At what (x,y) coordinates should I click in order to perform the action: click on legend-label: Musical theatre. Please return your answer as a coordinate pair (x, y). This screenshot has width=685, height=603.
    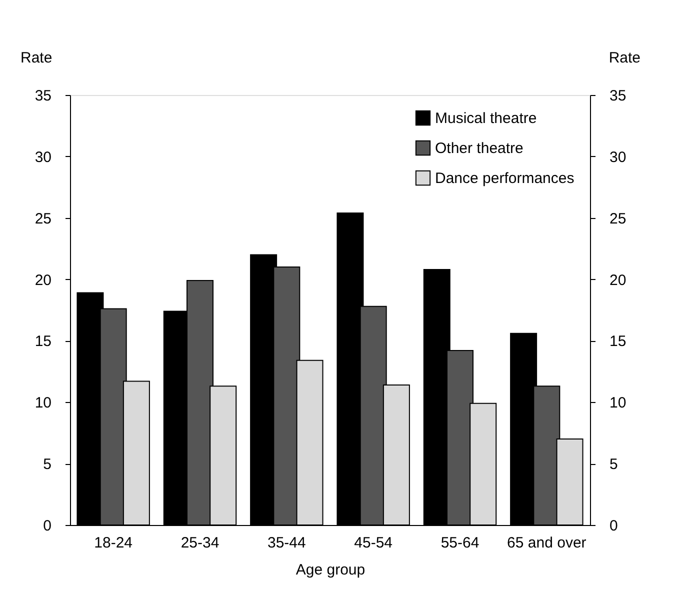
    Looking at the image, I should click on (486, 118).